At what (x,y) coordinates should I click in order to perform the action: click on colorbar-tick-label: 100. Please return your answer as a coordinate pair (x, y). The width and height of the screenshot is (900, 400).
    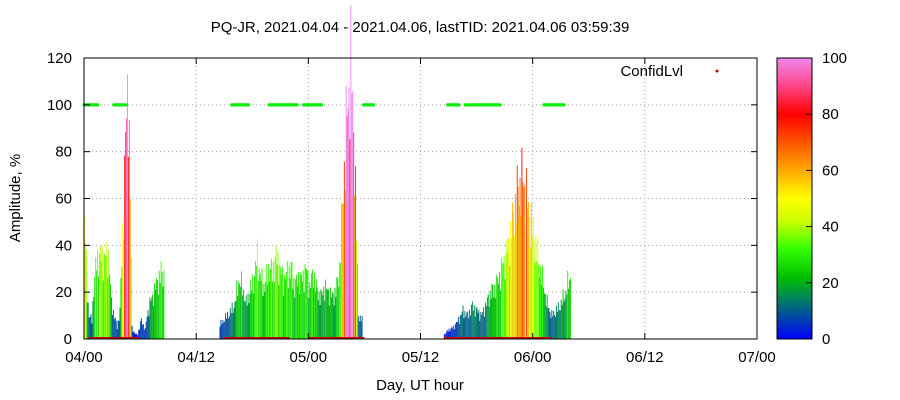
    Looking at the image, I should click on (834, 58).